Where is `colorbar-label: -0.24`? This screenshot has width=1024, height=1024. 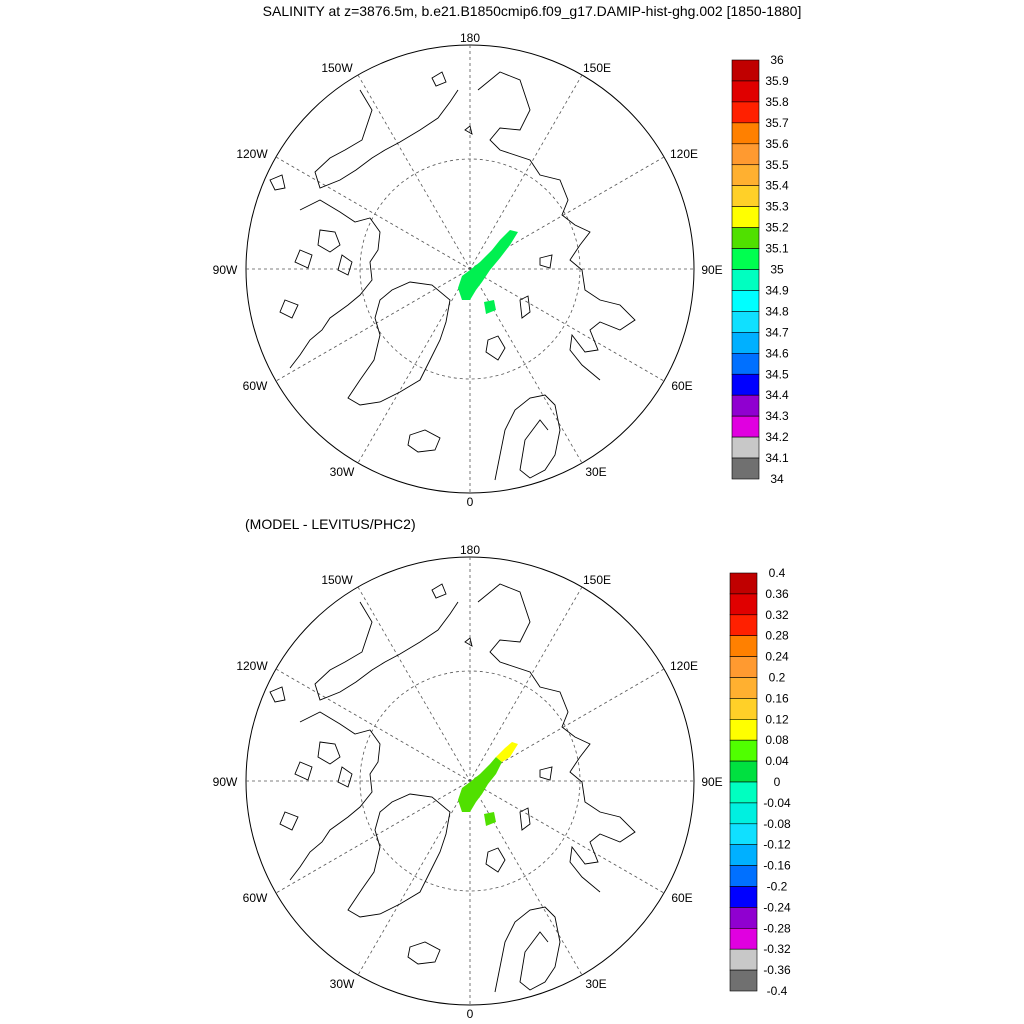
colorbar-label: -0.24 is located at coordinates (777, 907).